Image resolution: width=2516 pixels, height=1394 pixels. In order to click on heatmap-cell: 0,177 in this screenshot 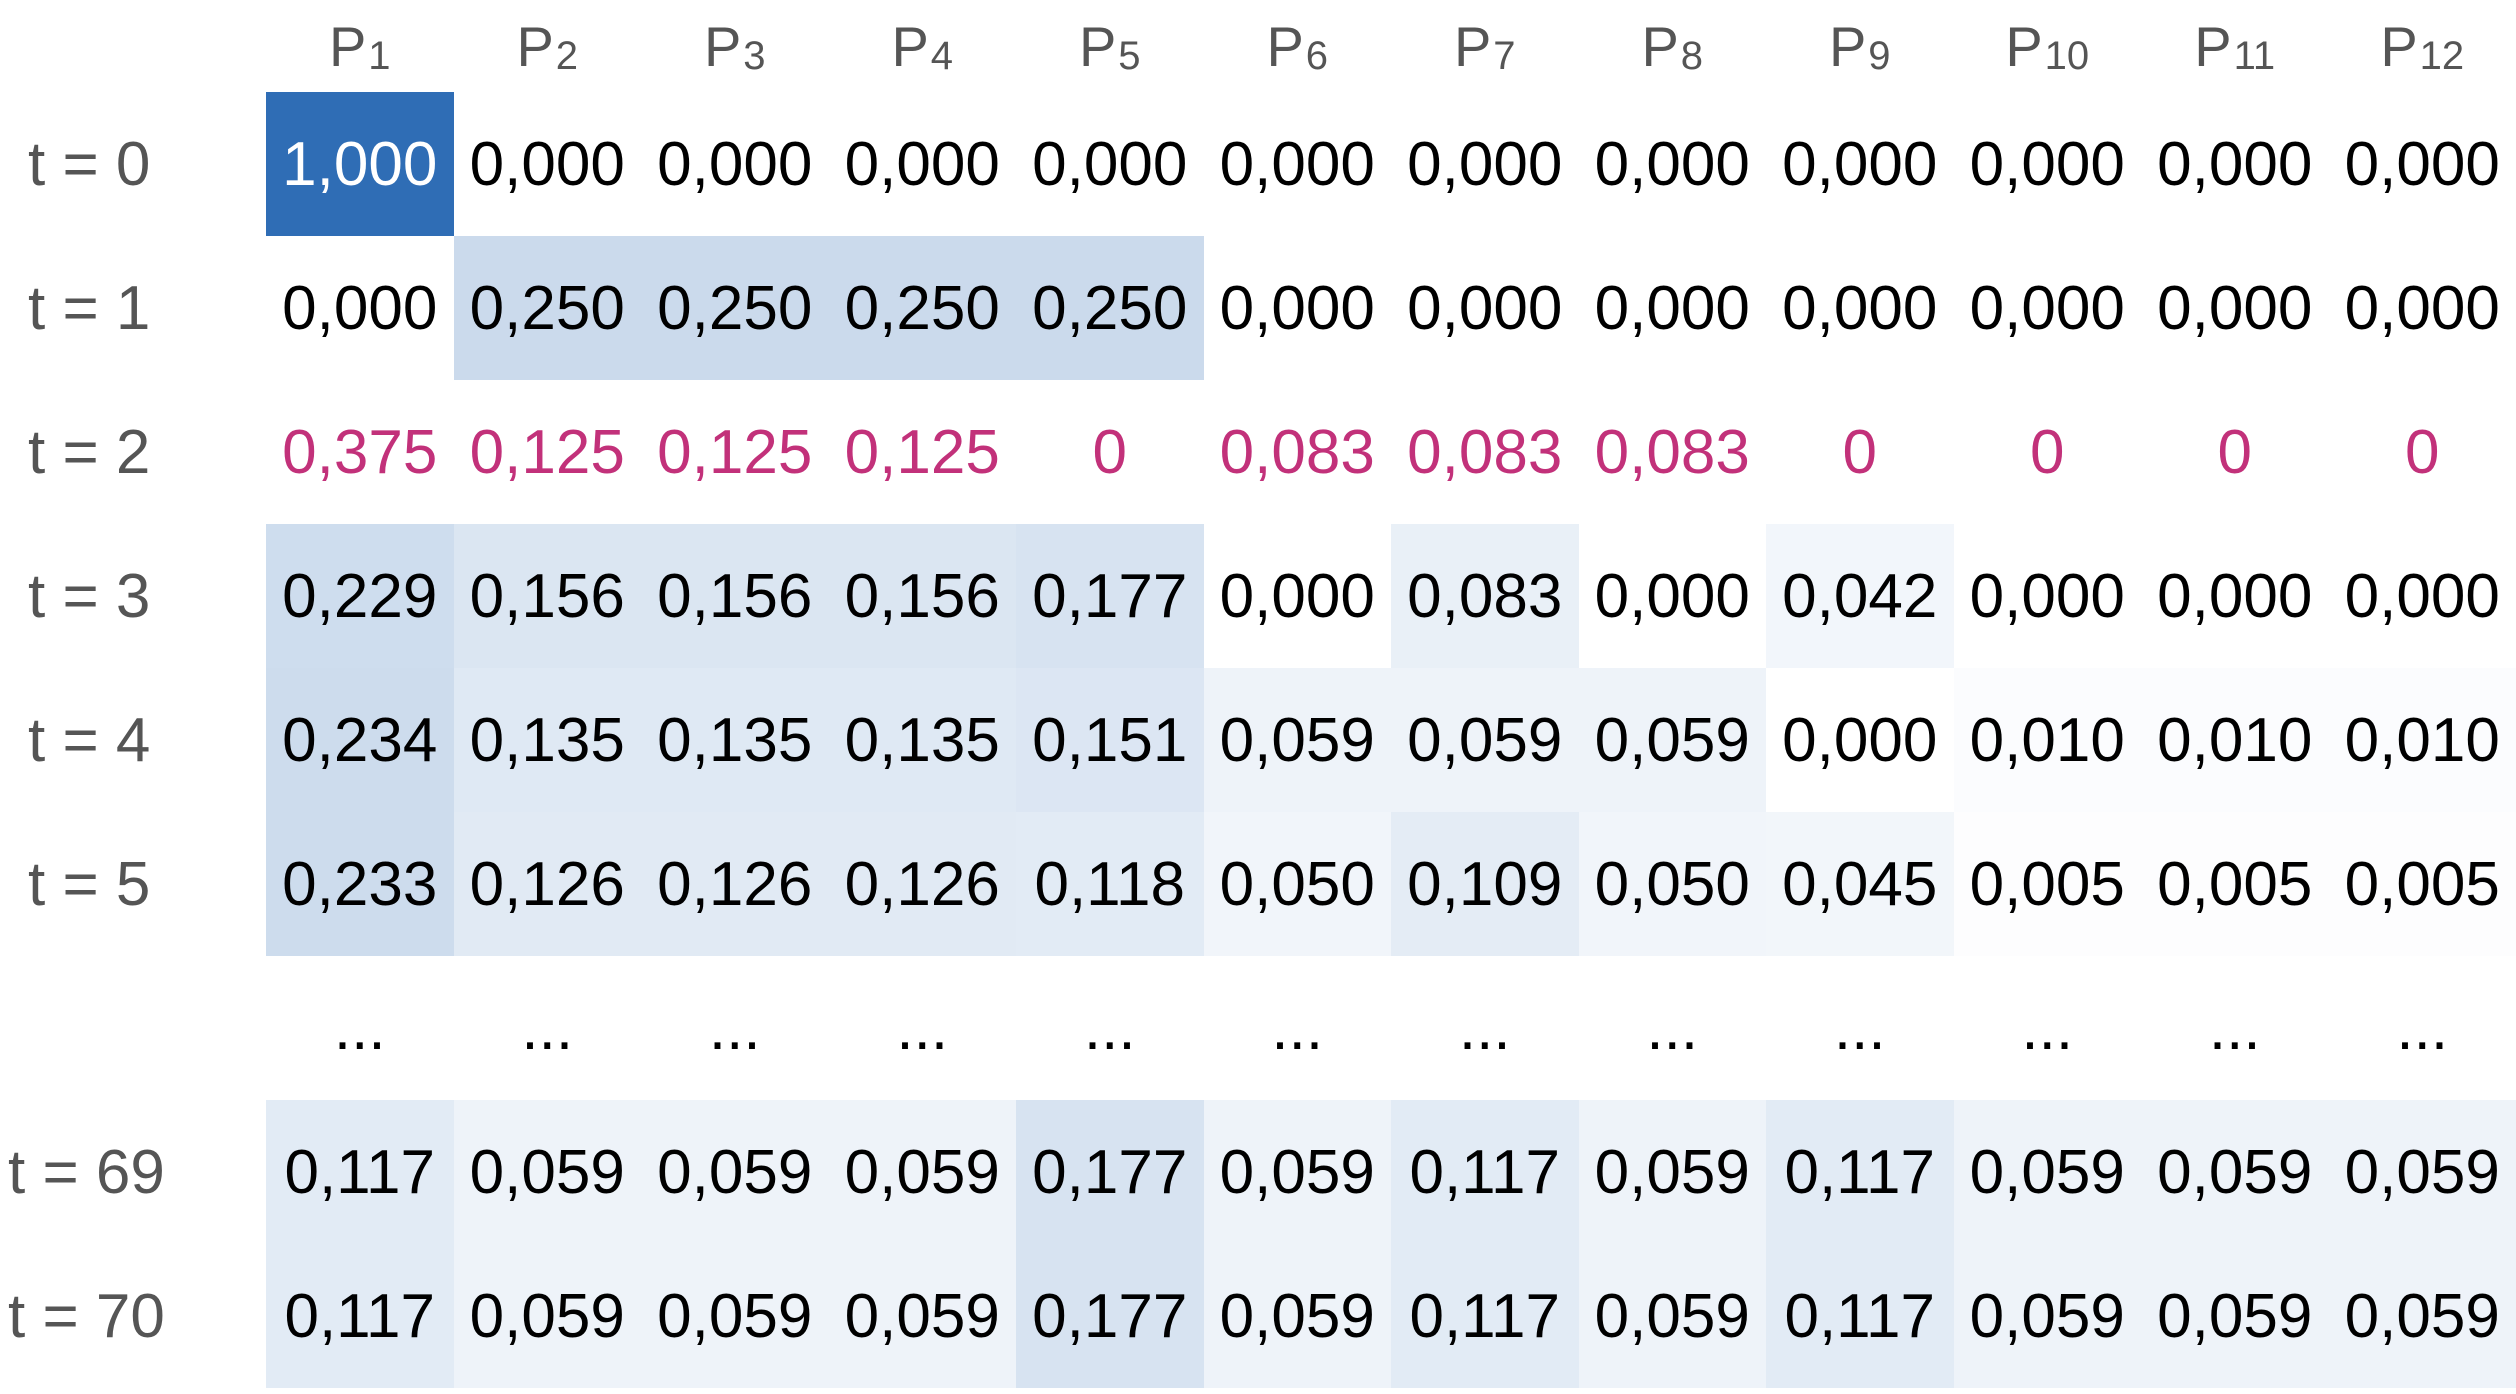, I will do `click(1110, 1172)`.